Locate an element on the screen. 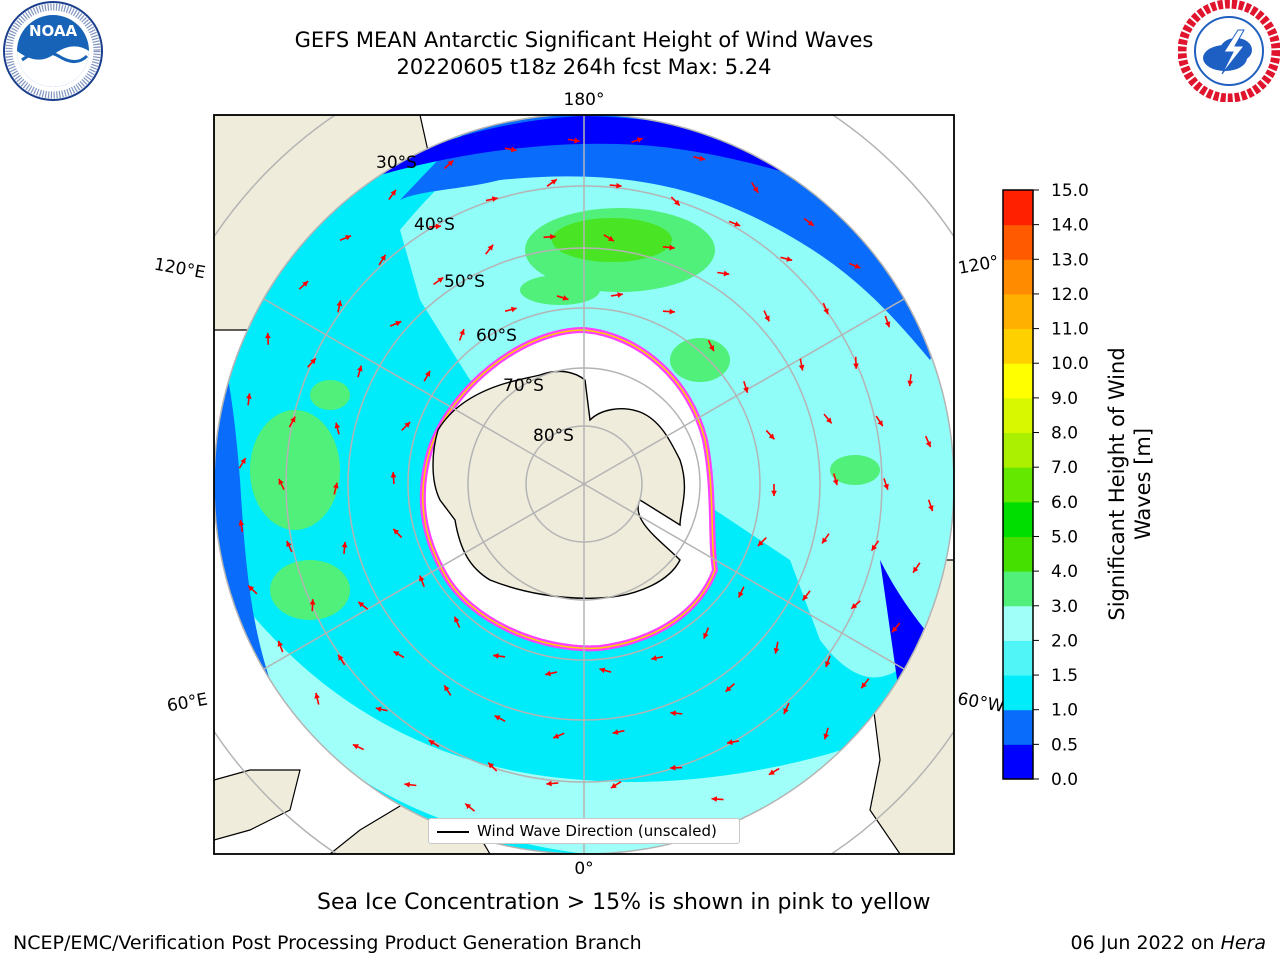 The height and width of the screenshot is (960, 1280). lat-label-80s: 80°S is located at coordinates (553, 436).